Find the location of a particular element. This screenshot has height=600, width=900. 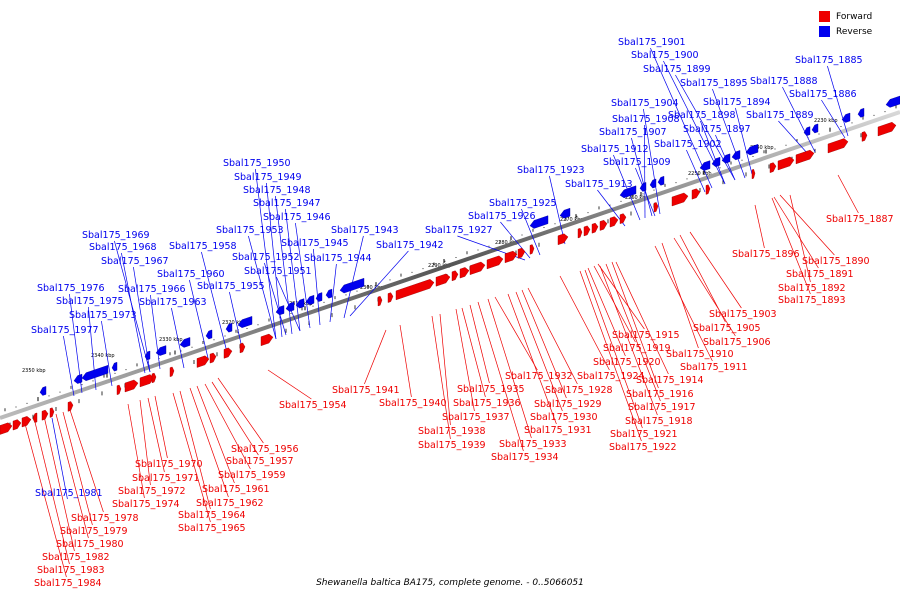

gene-label: Sbal175_1906 is located at coordinates (737, 342).